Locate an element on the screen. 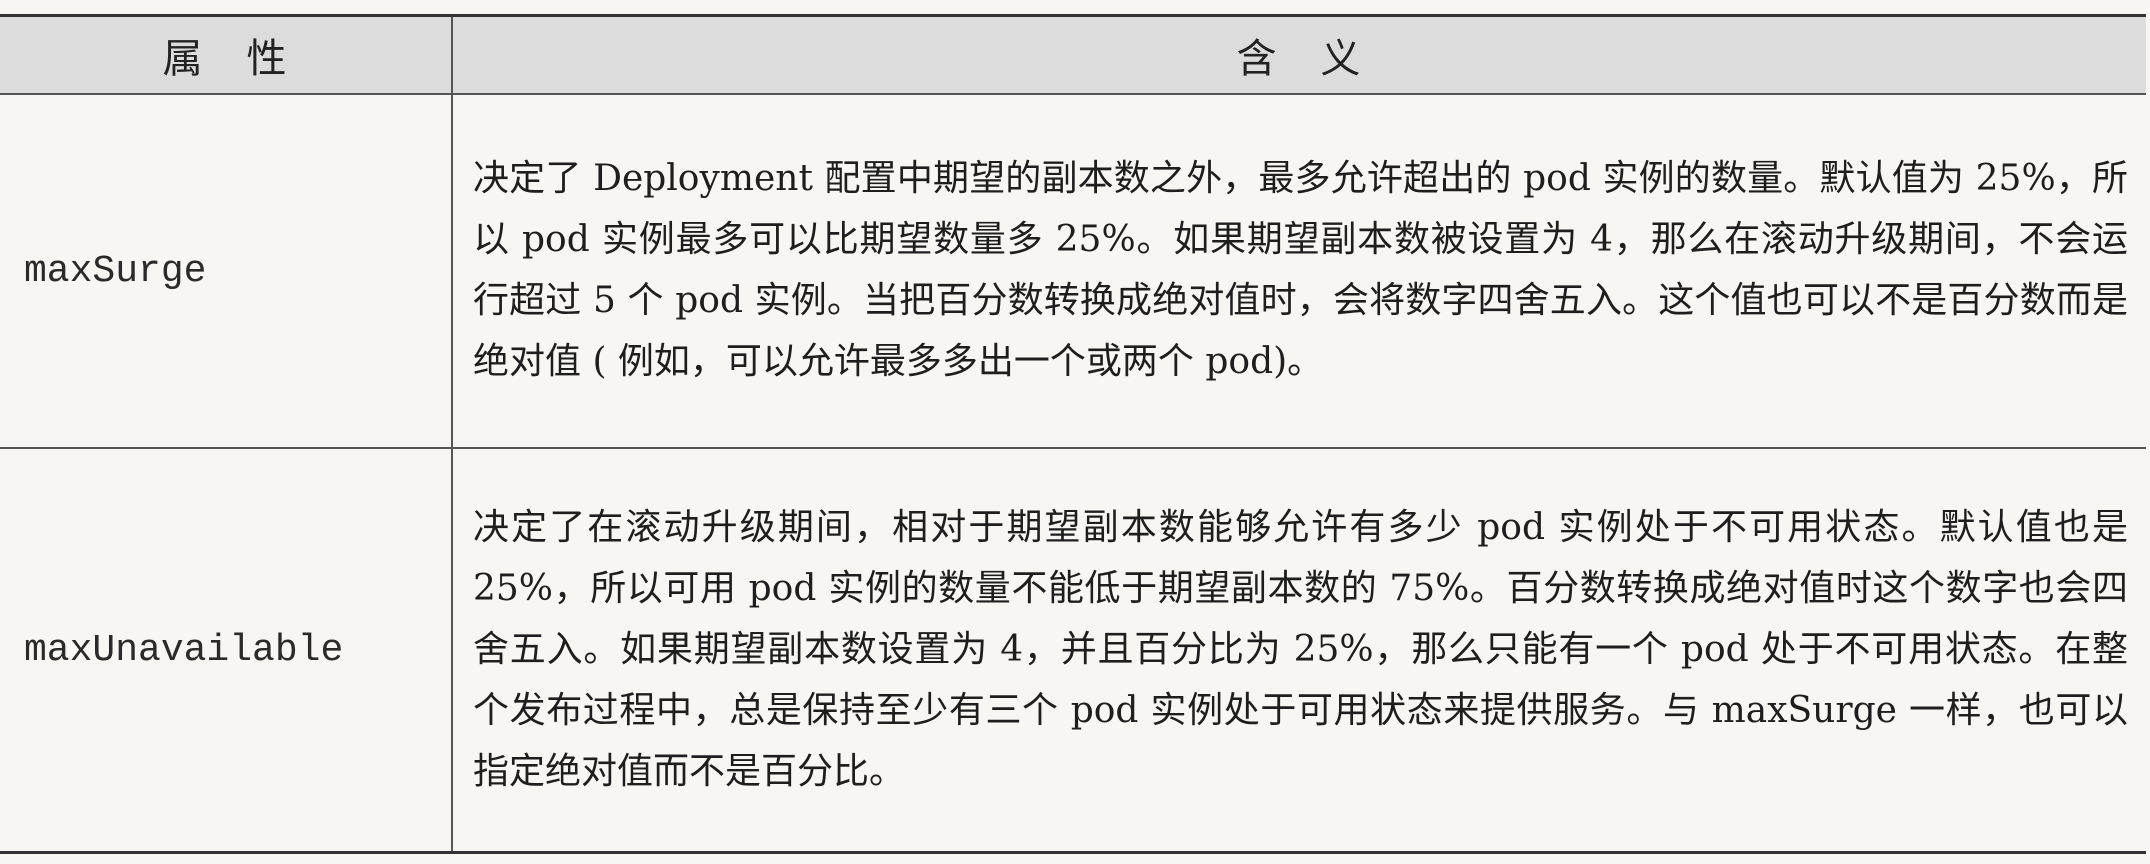 Image resolution: width=2150 pixels, height=864 pixels. table-header-row: 属 性 含 义 is located at coordinates (1073, 54).